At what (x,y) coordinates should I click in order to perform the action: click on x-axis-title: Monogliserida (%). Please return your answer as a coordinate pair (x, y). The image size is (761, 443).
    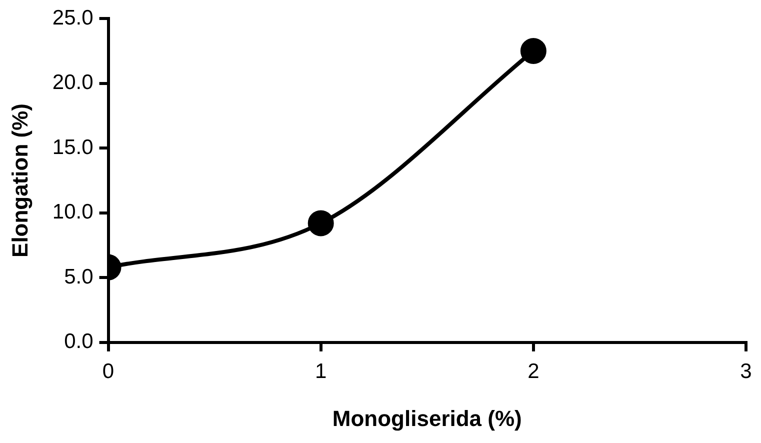
    Looking at the image, I should click on (427, 418).